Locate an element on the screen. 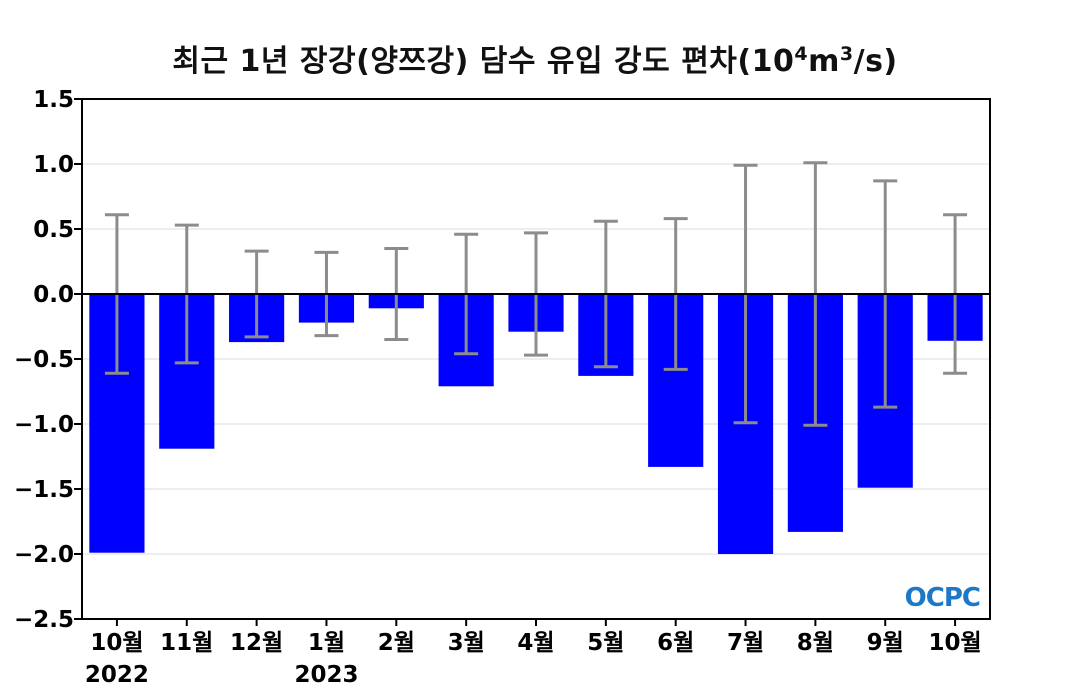 This screenshot has height=700, width=1070. title-prefix: 최근 1년 장강(양쯔강) 담수 유입 강도 편차(10 is located at coordinates (483, 61).